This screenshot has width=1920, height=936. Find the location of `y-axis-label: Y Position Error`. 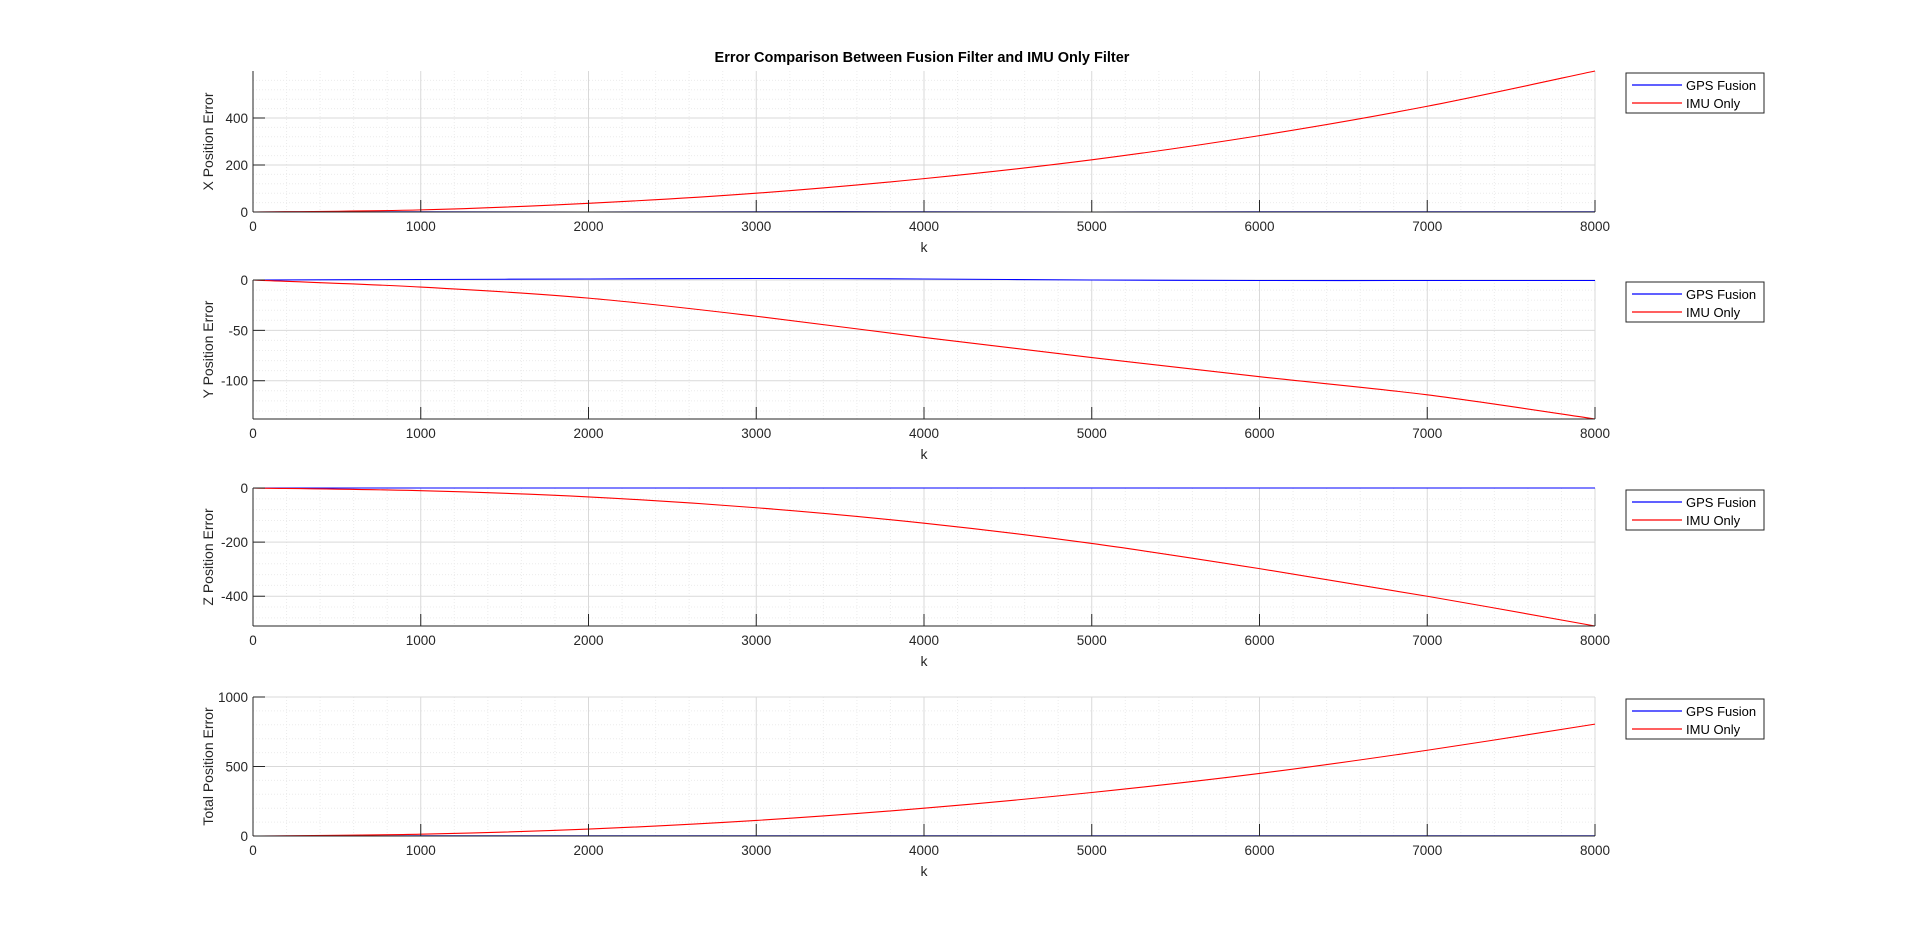

y-axis-label: Y Position Error is located at coordinates (208, 349).